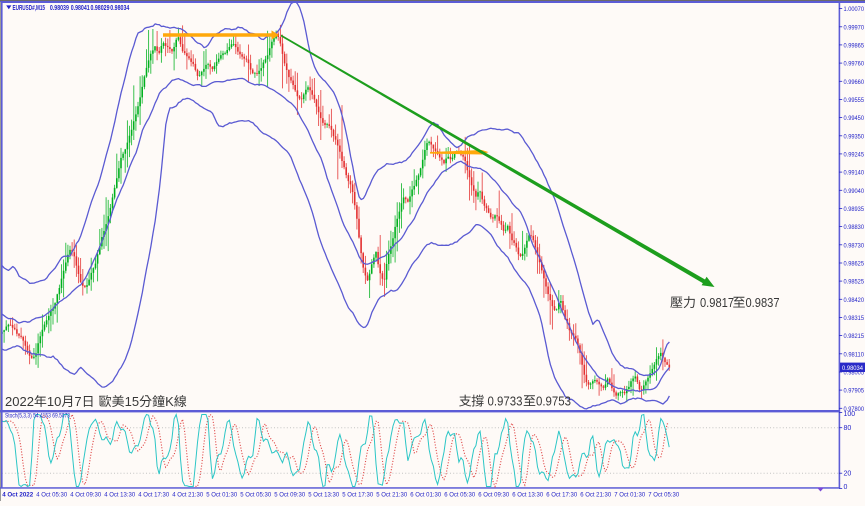 The image size is (865, 506). I want to click on svg-text: 0.99245, so click(854, 154).